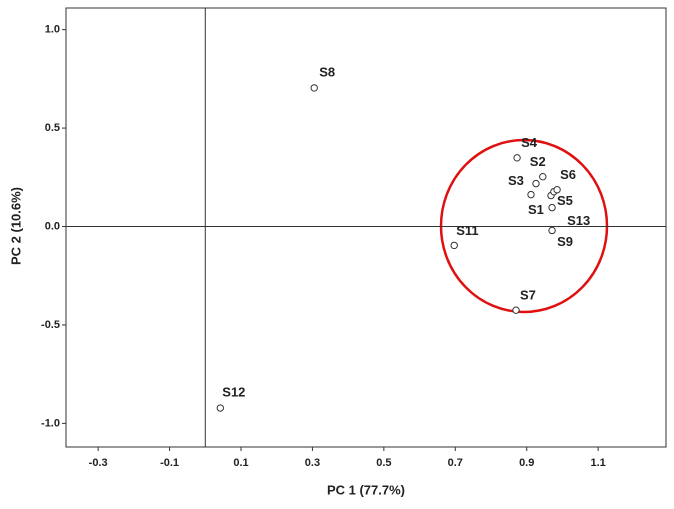  What do you see at coordinates (15, 226) in the screenshot?
I see `y-axis-title: PC 2 (10.6%)` at bounding box center [15, 226].